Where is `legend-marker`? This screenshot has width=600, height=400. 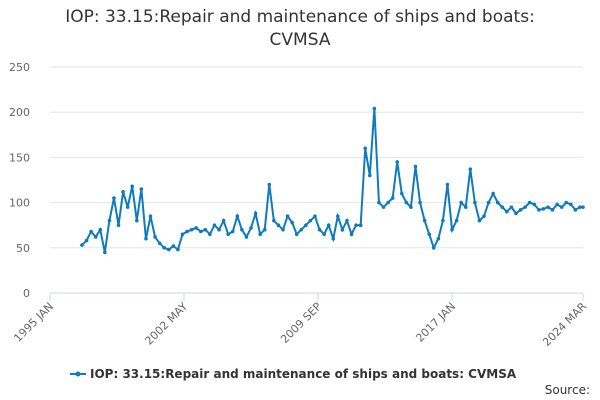
legend-marker is located at coordinates (78, 374).